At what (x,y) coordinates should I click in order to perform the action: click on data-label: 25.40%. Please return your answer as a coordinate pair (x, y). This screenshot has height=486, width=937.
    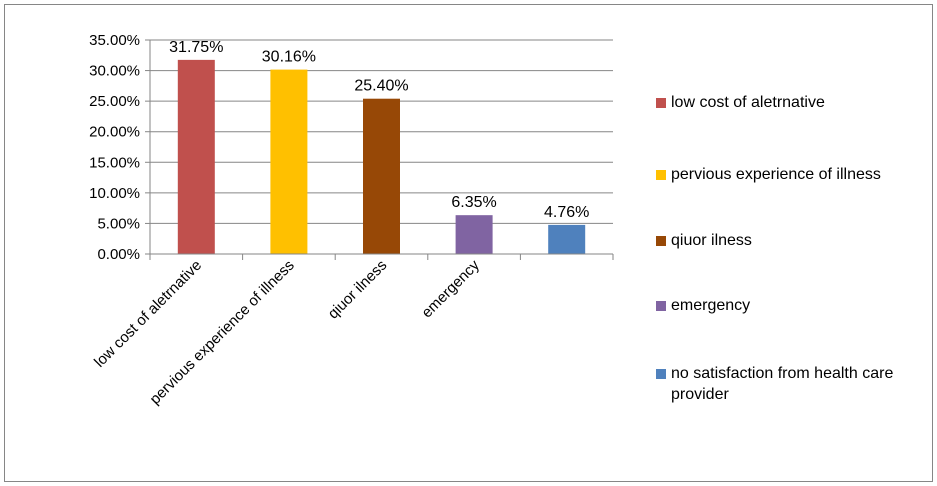
    Looking at the image, I should click on (381, 86).